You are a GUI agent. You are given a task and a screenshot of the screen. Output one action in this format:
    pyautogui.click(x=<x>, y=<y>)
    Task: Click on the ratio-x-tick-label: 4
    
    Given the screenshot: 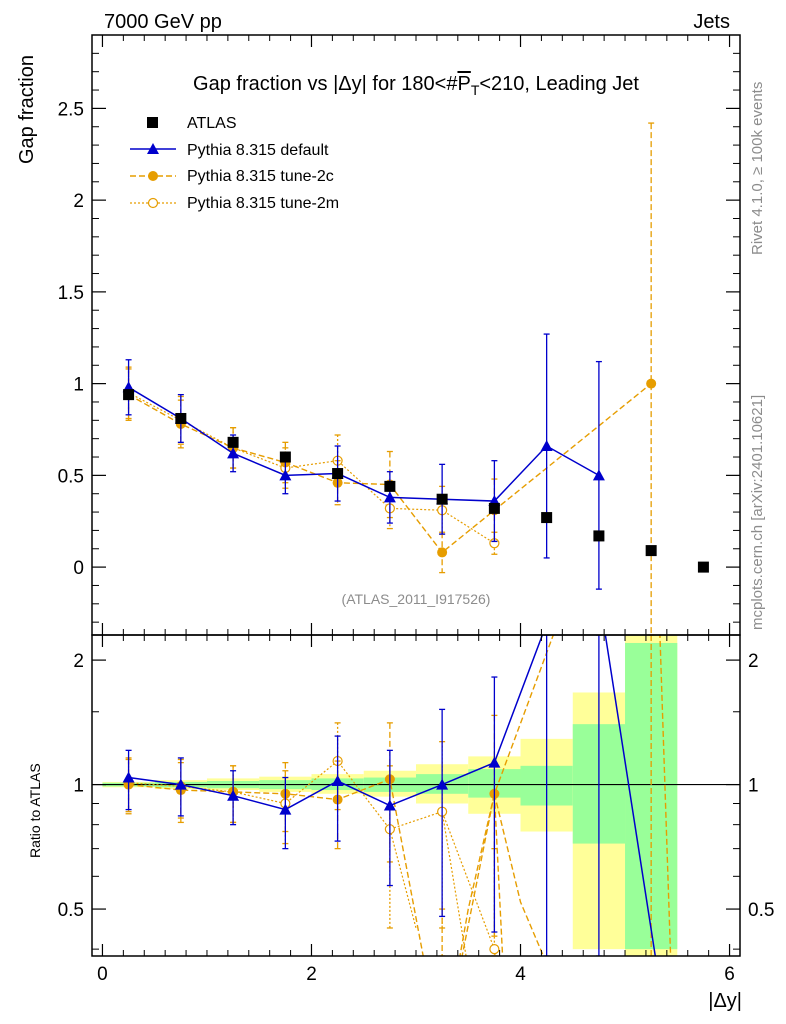 What is the action you would take?
    pyautogui.click(x=520, y=974)
    